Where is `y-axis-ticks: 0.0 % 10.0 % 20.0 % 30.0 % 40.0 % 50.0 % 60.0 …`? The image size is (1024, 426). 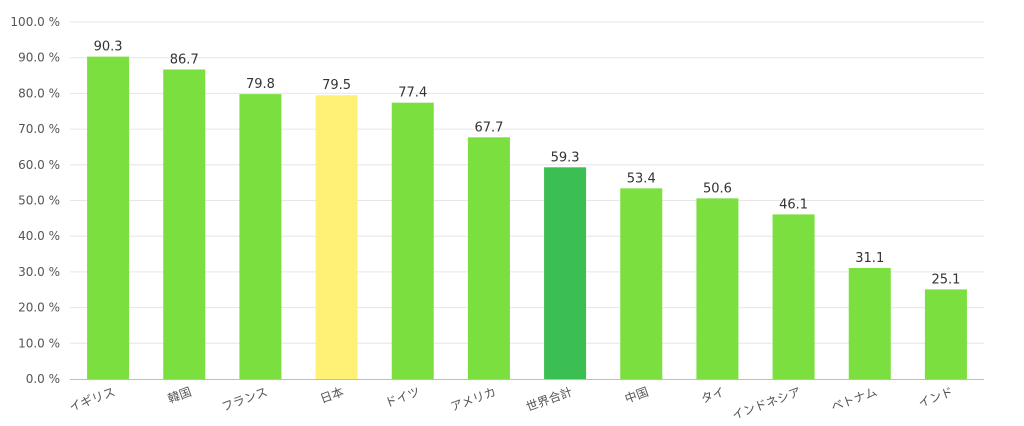
y-axis-ticks: 0.0 % 10.0 % 20.0 % 30.0 % 40.0 % 50.0 % 60.0 … is located at coordinates (35, 200).